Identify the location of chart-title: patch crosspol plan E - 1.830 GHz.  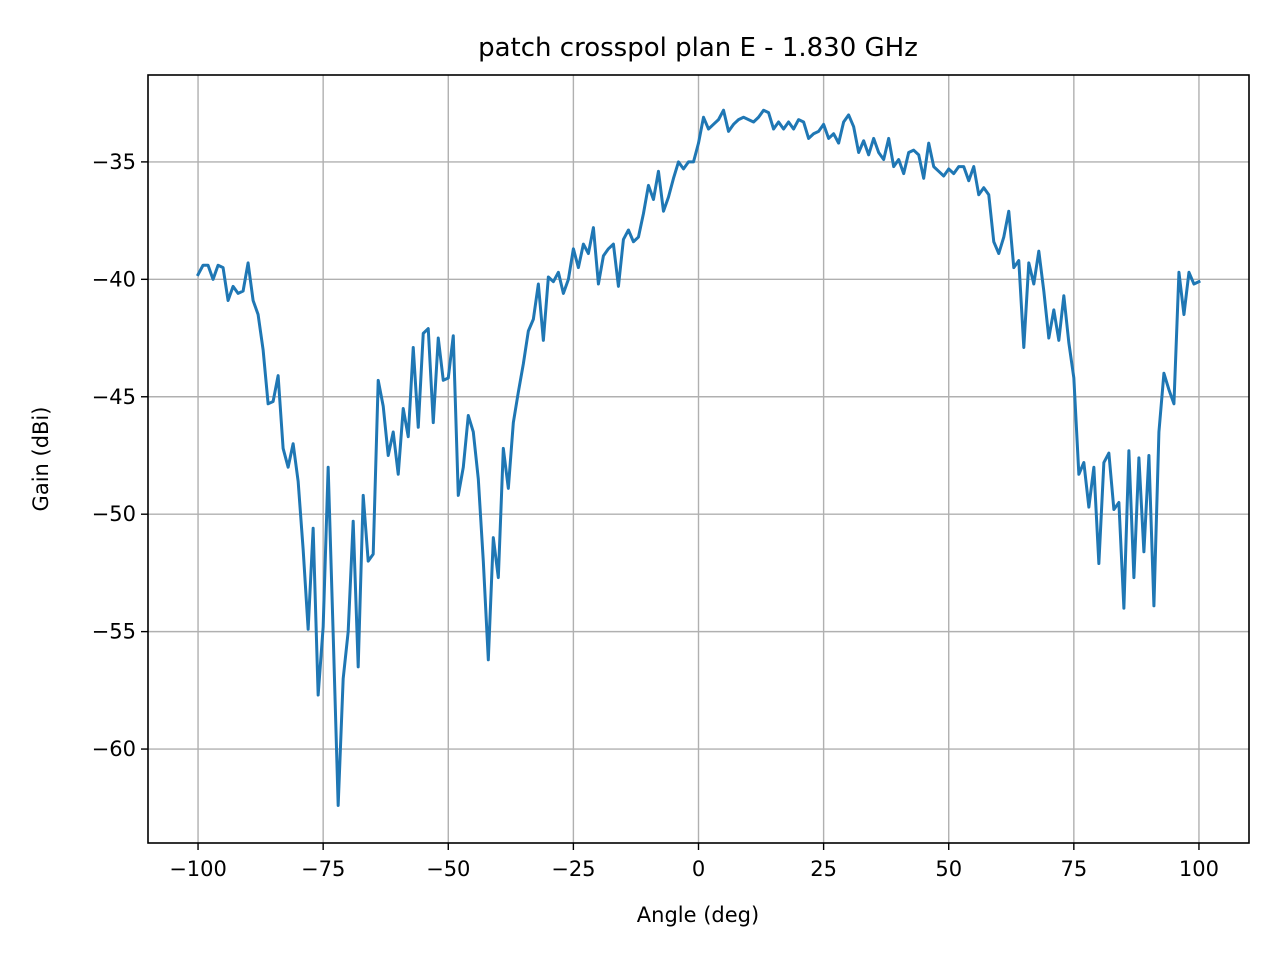
(698, 48).